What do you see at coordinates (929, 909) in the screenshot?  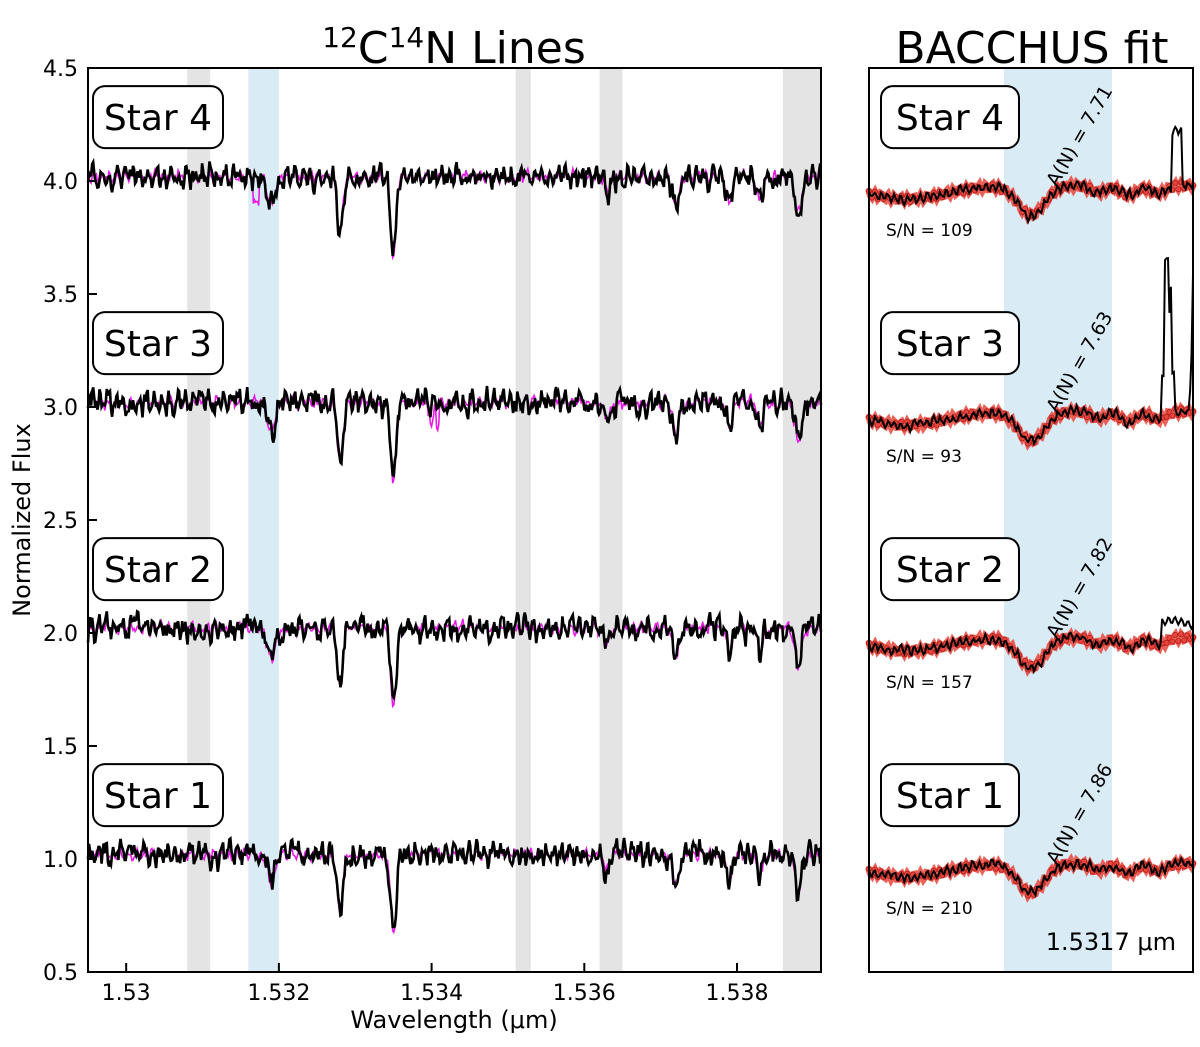 I see `snr-label: S/N = 210` at bounding box center [929, 909].